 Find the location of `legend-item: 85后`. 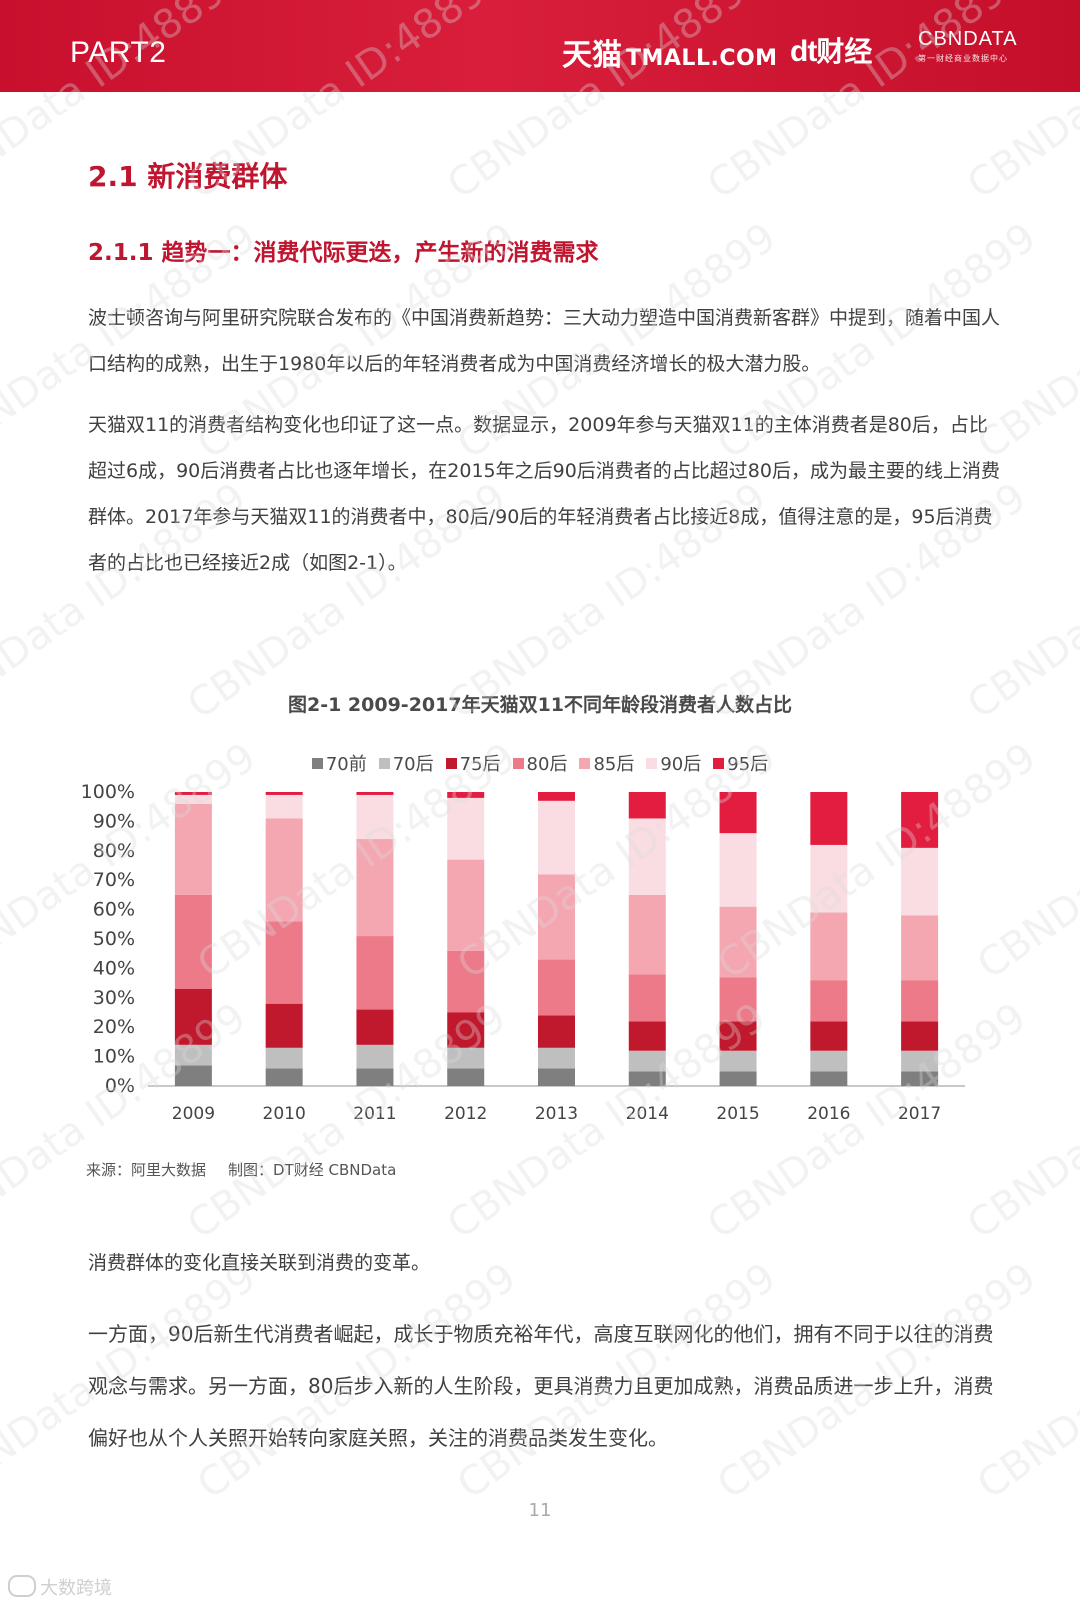

legend-item: 85后 is located at coordinates (606, 763).